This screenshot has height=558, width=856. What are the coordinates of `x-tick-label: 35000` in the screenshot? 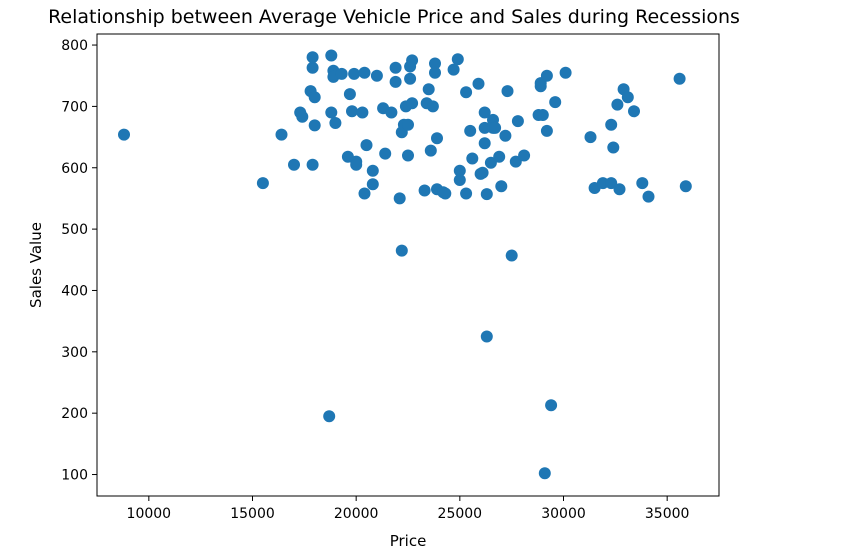 It's located at (667, 514).